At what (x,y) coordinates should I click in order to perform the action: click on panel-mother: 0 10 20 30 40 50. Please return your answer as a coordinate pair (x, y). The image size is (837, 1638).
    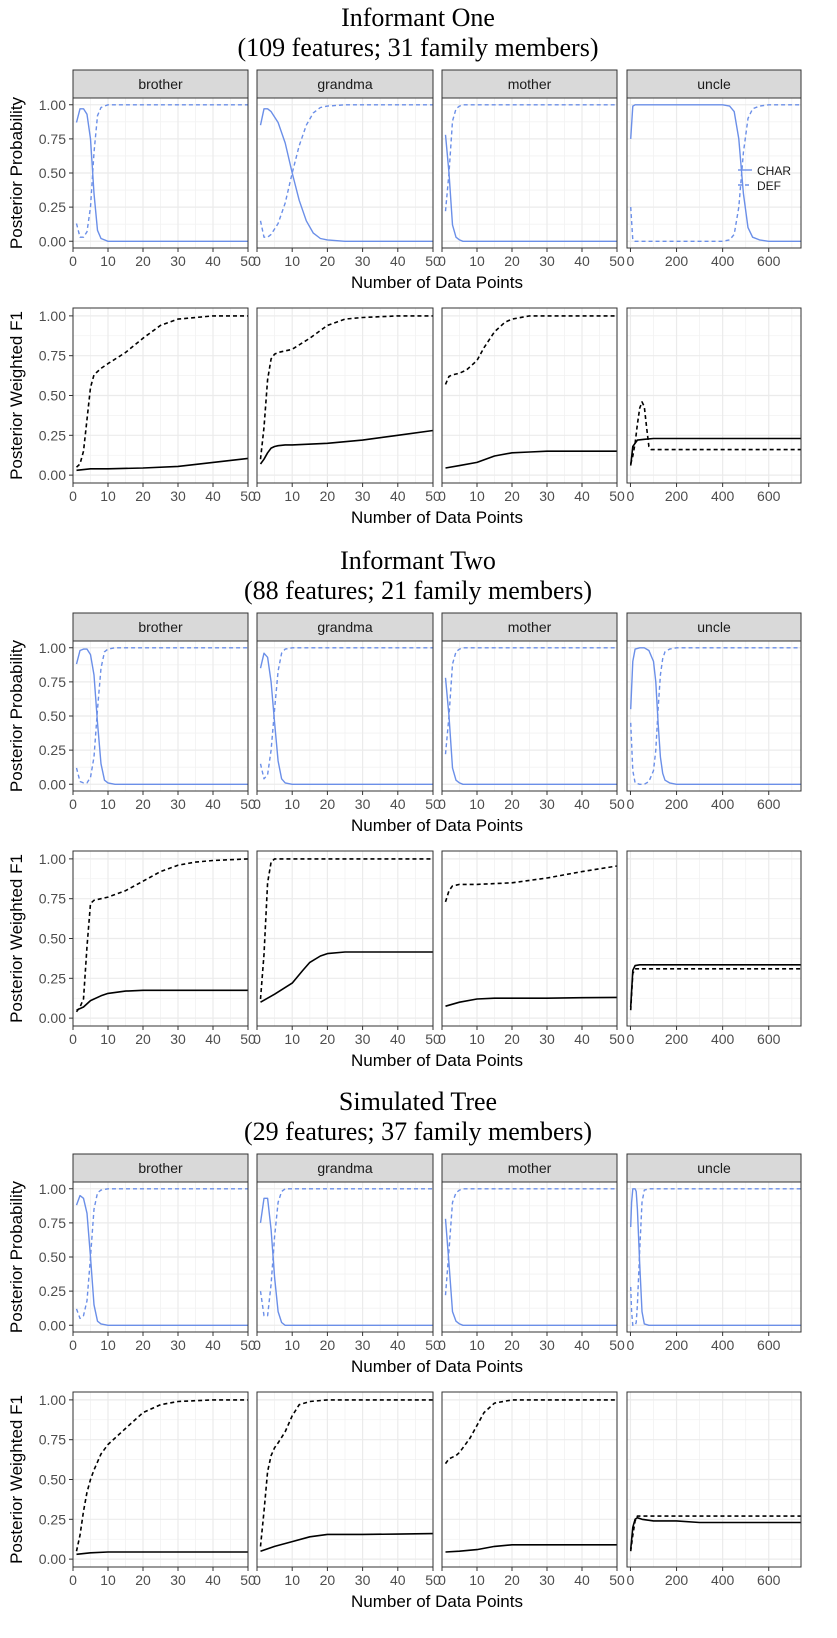
    Looking at the image, I should click on (531, 405).